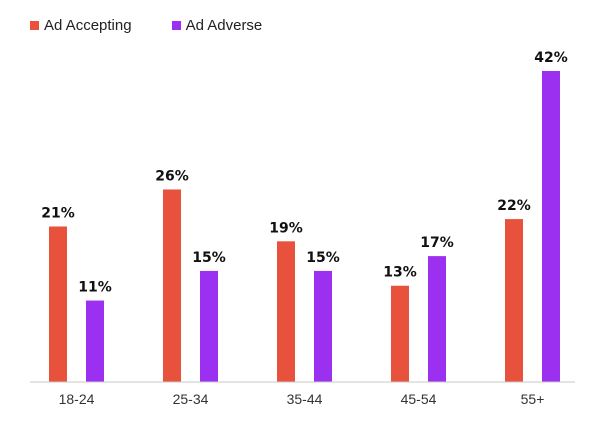 The height and width of the screenshot is (423, 600). Describe the element at coordinates (533, 399) in the screenshot. I see `x-tick-label-55+: 55+` at that location.